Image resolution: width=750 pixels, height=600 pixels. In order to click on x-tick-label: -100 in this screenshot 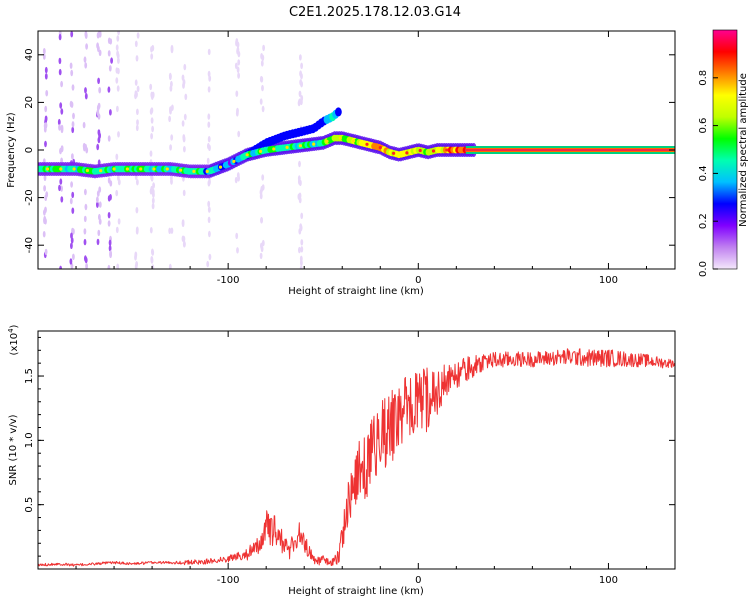, I will do `click(228, 580)`.